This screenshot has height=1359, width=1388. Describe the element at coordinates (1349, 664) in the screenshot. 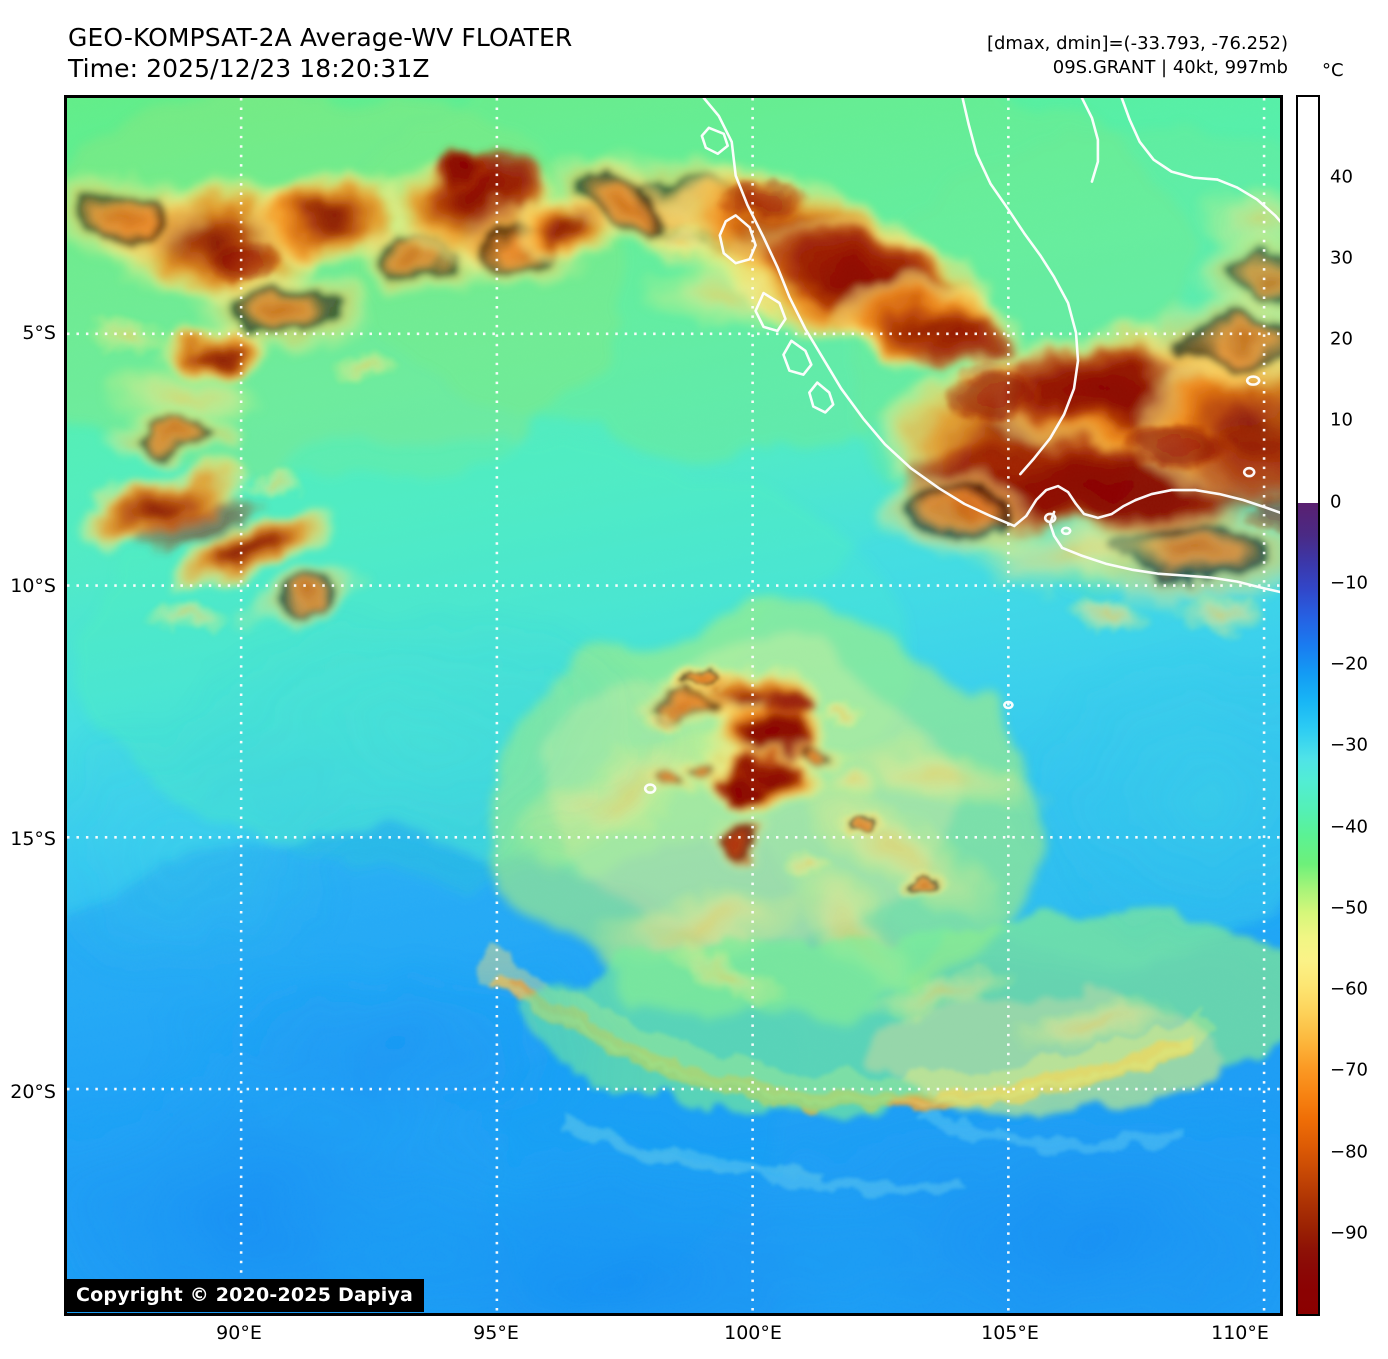

I see `colorbar-tick-6: −20` at that location.